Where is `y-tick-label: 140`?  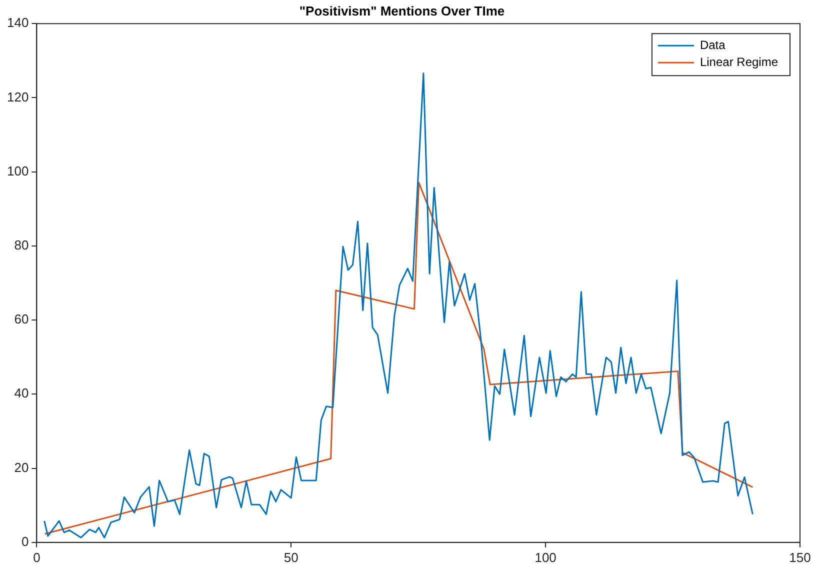 y-tick-label: 140 is located at coordinates (17, 22).